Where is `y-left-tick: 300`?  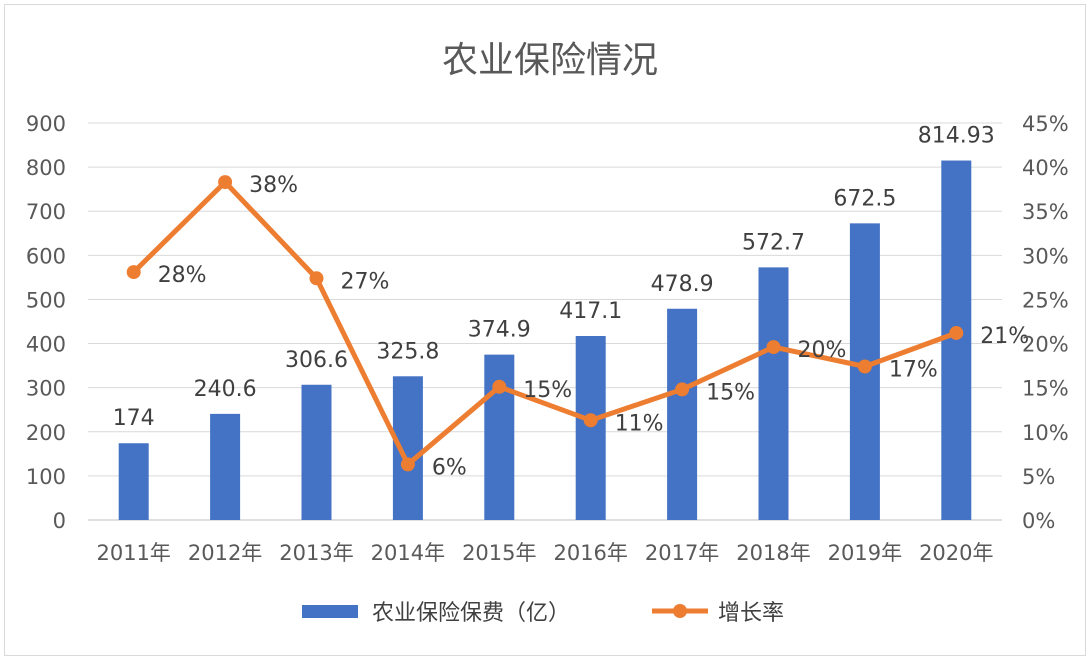 y-left-tick: 300 is located at coordinates (46, 389).